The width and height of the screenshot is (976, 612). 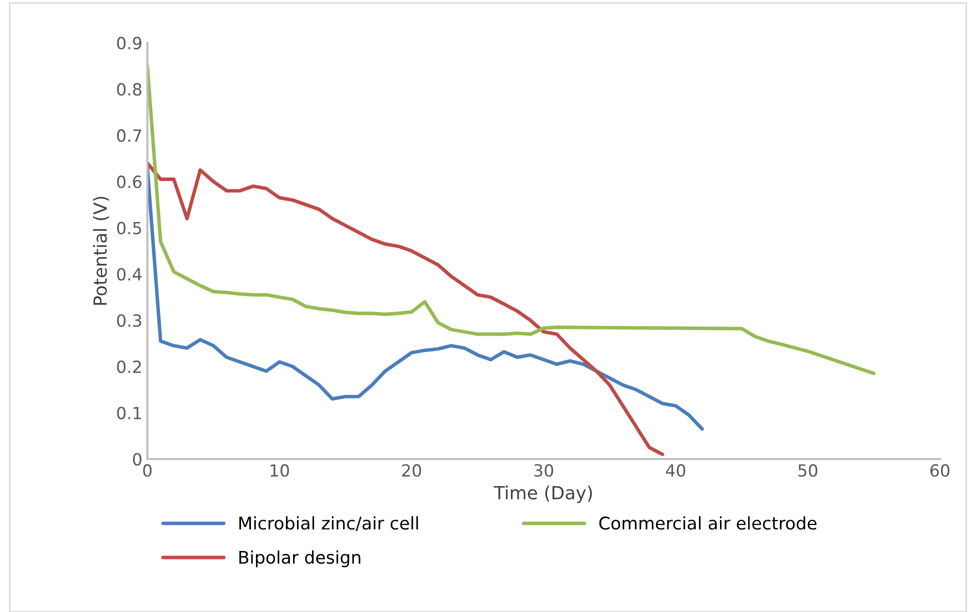 I want to click on x-tick-label: 30, so click(x=544, y=470).